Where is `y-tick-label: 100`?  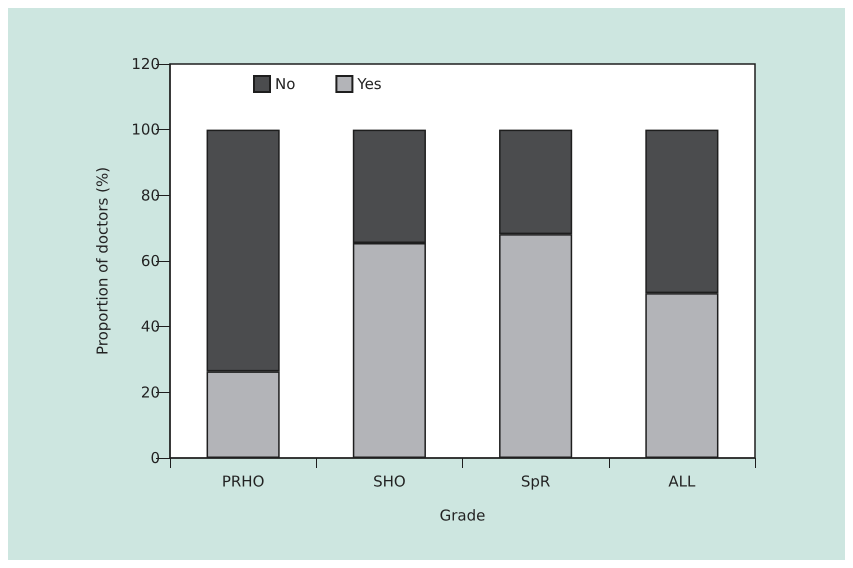
y-tick-label: 100 is located at coordinates (145, 129).